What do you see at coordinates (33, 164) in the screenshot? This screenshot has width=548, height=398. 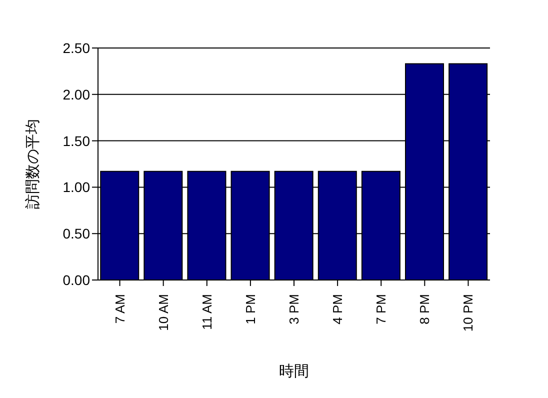 I see `y-axis-title: 訪問数の平均` at bounding box center [33, 164].